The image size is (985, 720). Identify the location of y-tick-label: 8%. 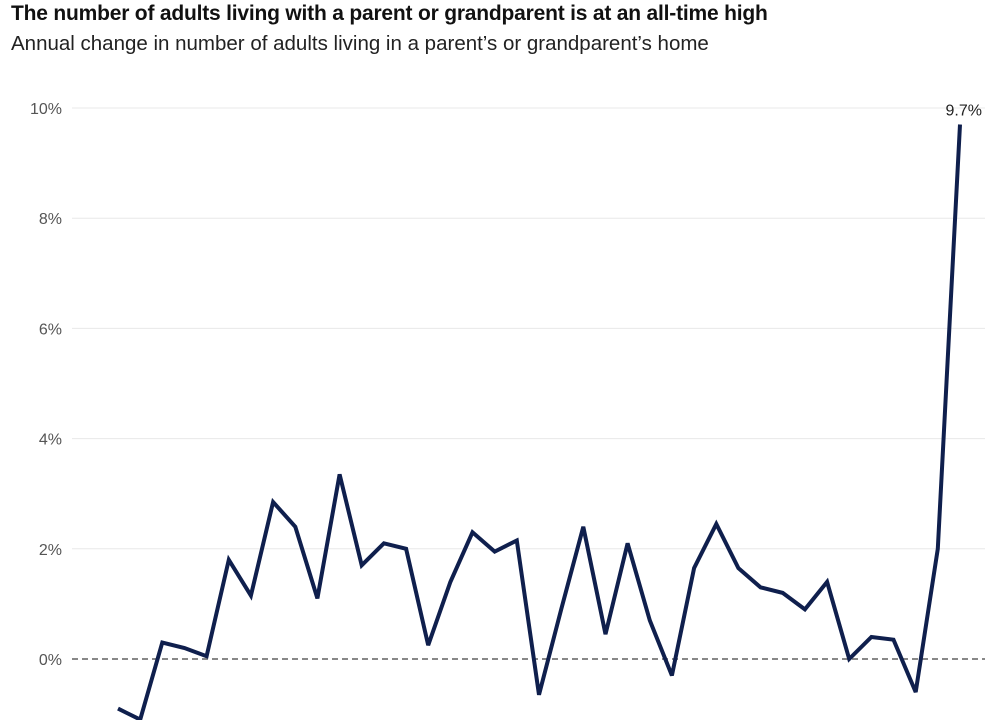
(50, 219).